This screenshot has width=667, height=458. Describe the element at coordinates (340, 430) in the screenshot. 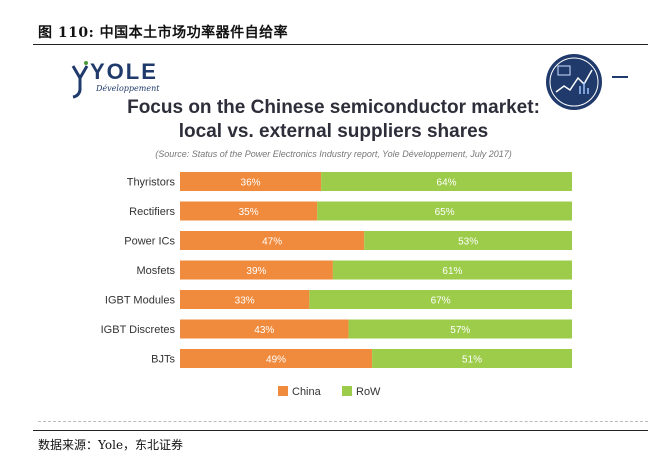

I see `bottom-rule` at that location.